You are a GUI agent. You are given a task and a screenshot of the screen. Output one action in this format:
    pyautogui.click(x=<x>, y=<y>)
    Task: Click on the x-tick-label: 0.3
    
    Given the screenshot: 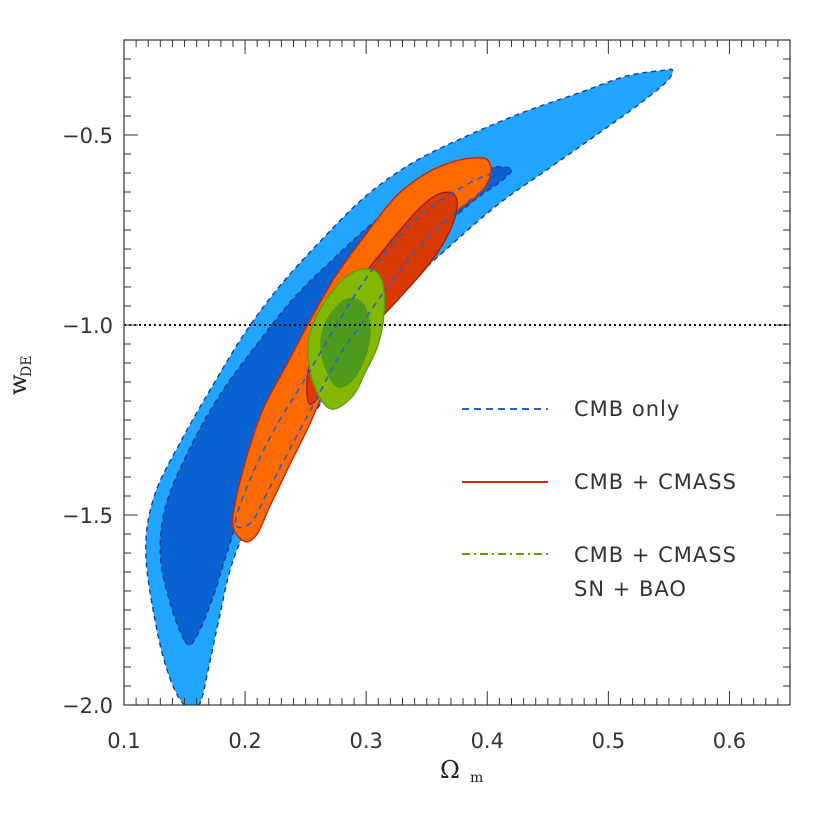 What is the action you would take?
    pyautogui.click(x=365, y=741)
    